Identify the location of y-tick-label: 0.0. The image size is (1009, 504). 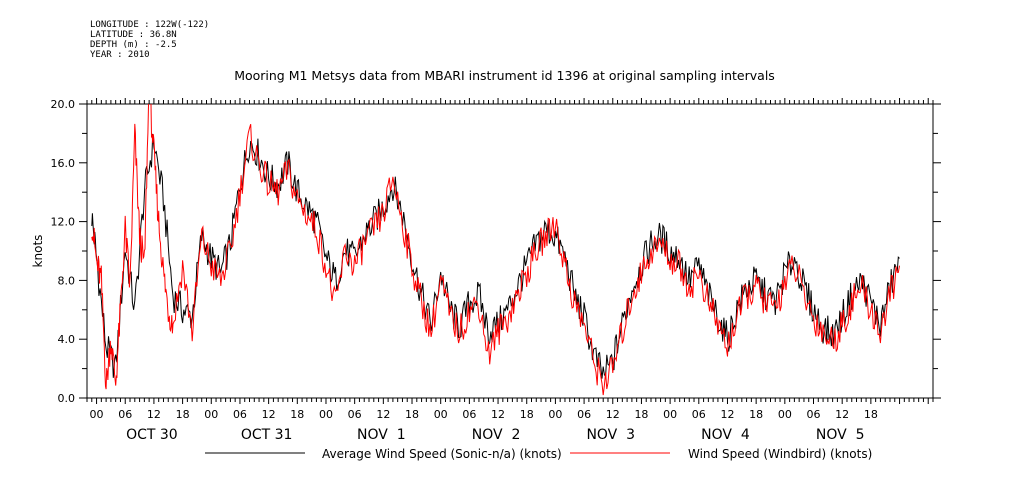
(67, 398).